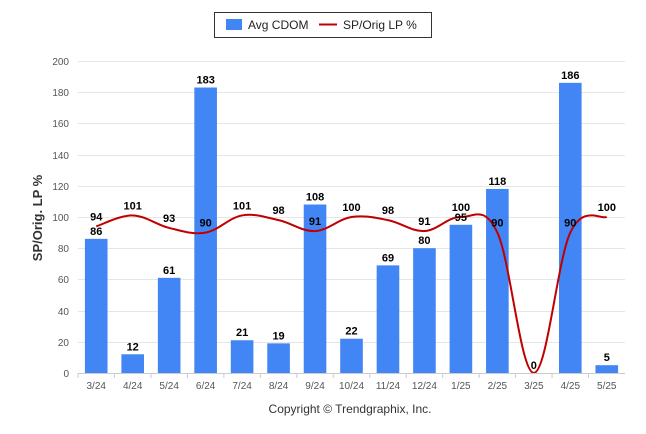 The width and height of the screenshot is (646, 434). What do you see at coordinates (461, 386) in the screenshot?
I see `x-tick-label: 1/25` at bounding box center [461, 386].